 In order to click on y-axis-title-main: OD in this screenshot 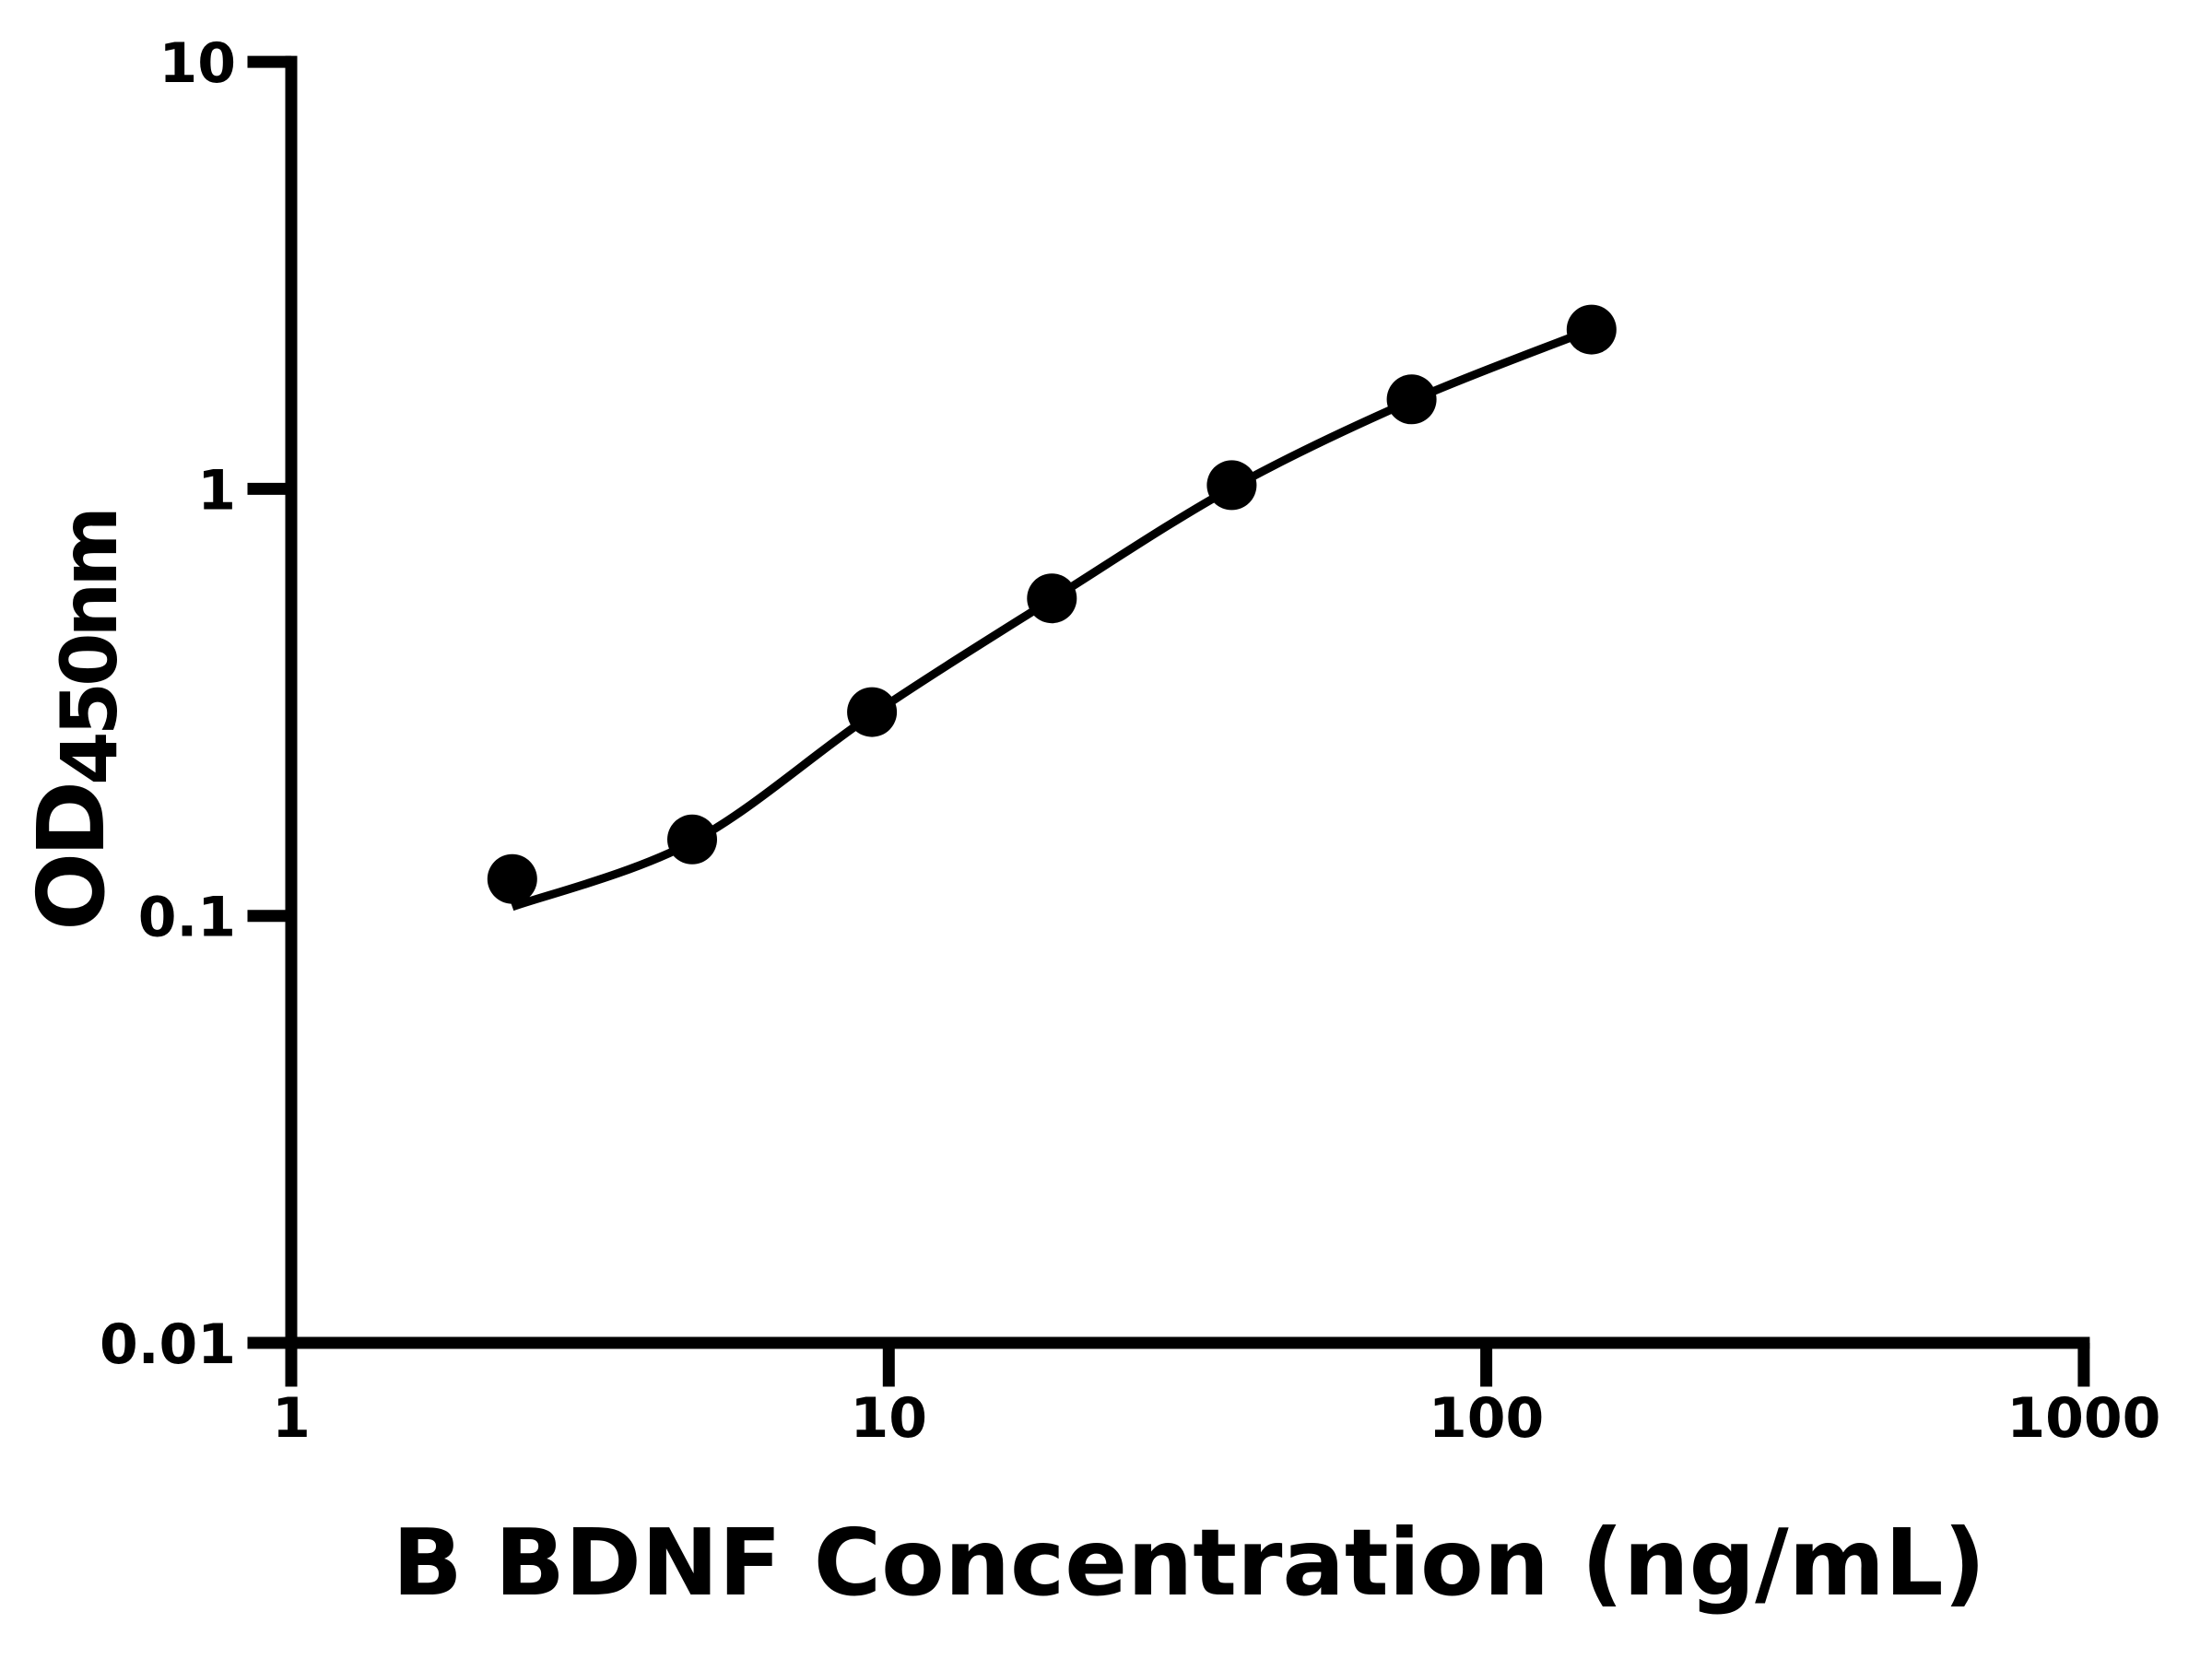, I will do `click(71, 858)`.